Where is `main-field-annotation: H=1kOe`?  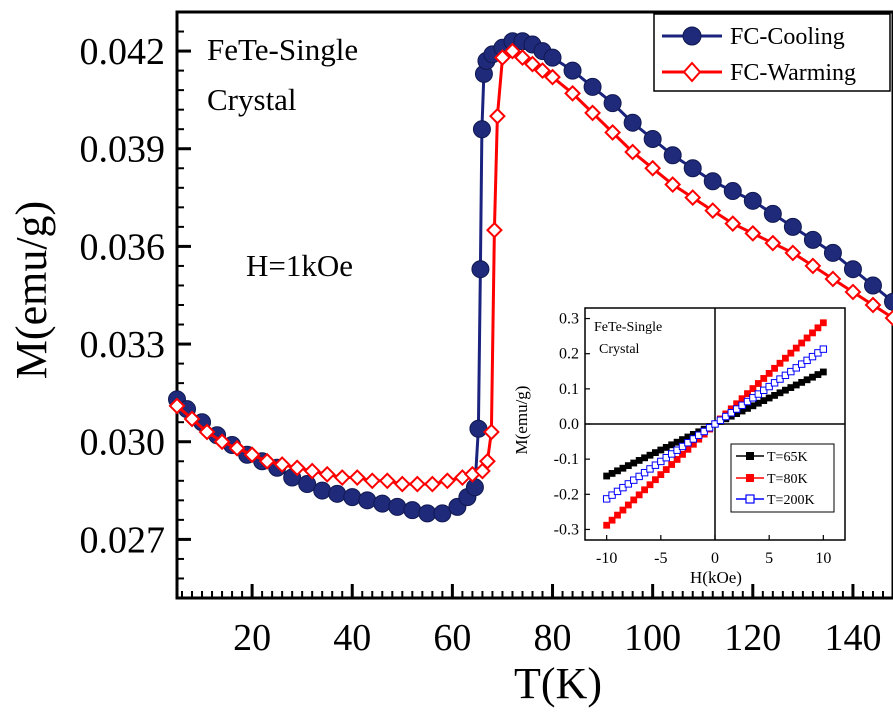 main-field-annotation: H=1kOe is located at coordinates (299, 265).